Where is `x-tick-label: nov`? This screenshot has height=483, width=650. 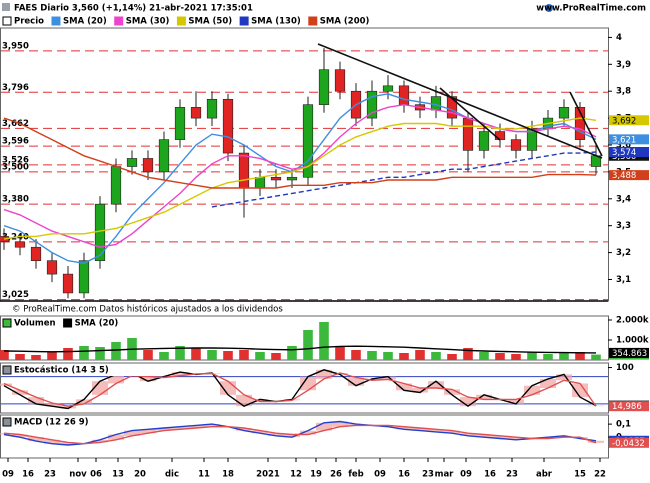
x-tick-label: nov is located at coordinates (78, 475).